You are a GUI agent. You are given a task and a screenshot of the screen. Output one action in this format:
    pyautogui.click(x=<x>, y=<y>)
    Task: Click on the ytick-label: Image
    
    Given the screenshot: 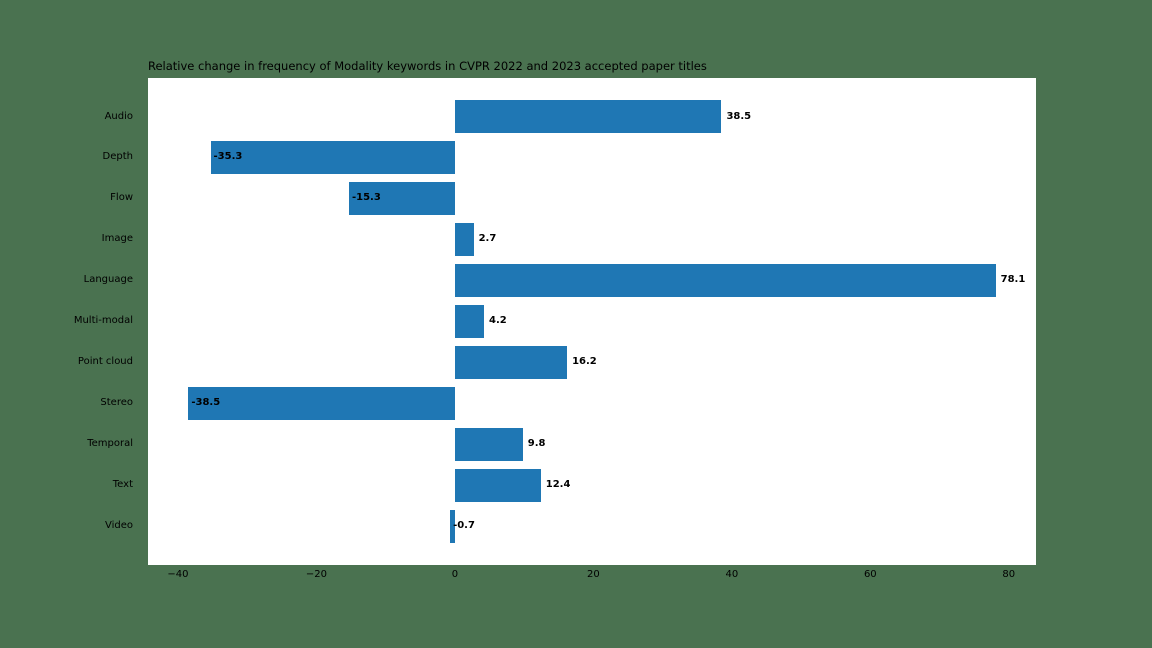 What is the action you would take?
    pyautogui.click(x=117, y=239)
    